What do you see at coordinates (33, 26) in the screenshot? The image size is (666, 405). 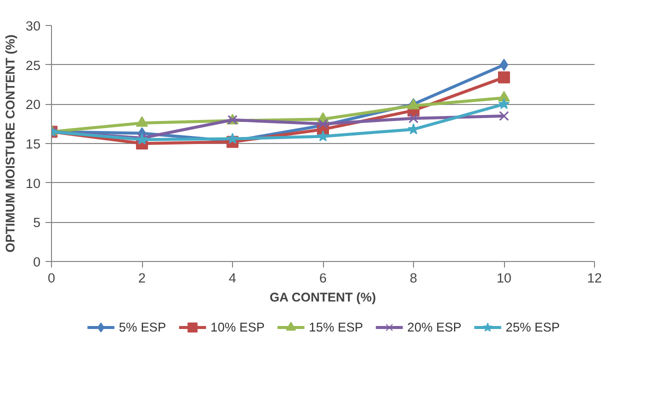 I see `y-tick-label: 30` at bounding box center [33, 26].